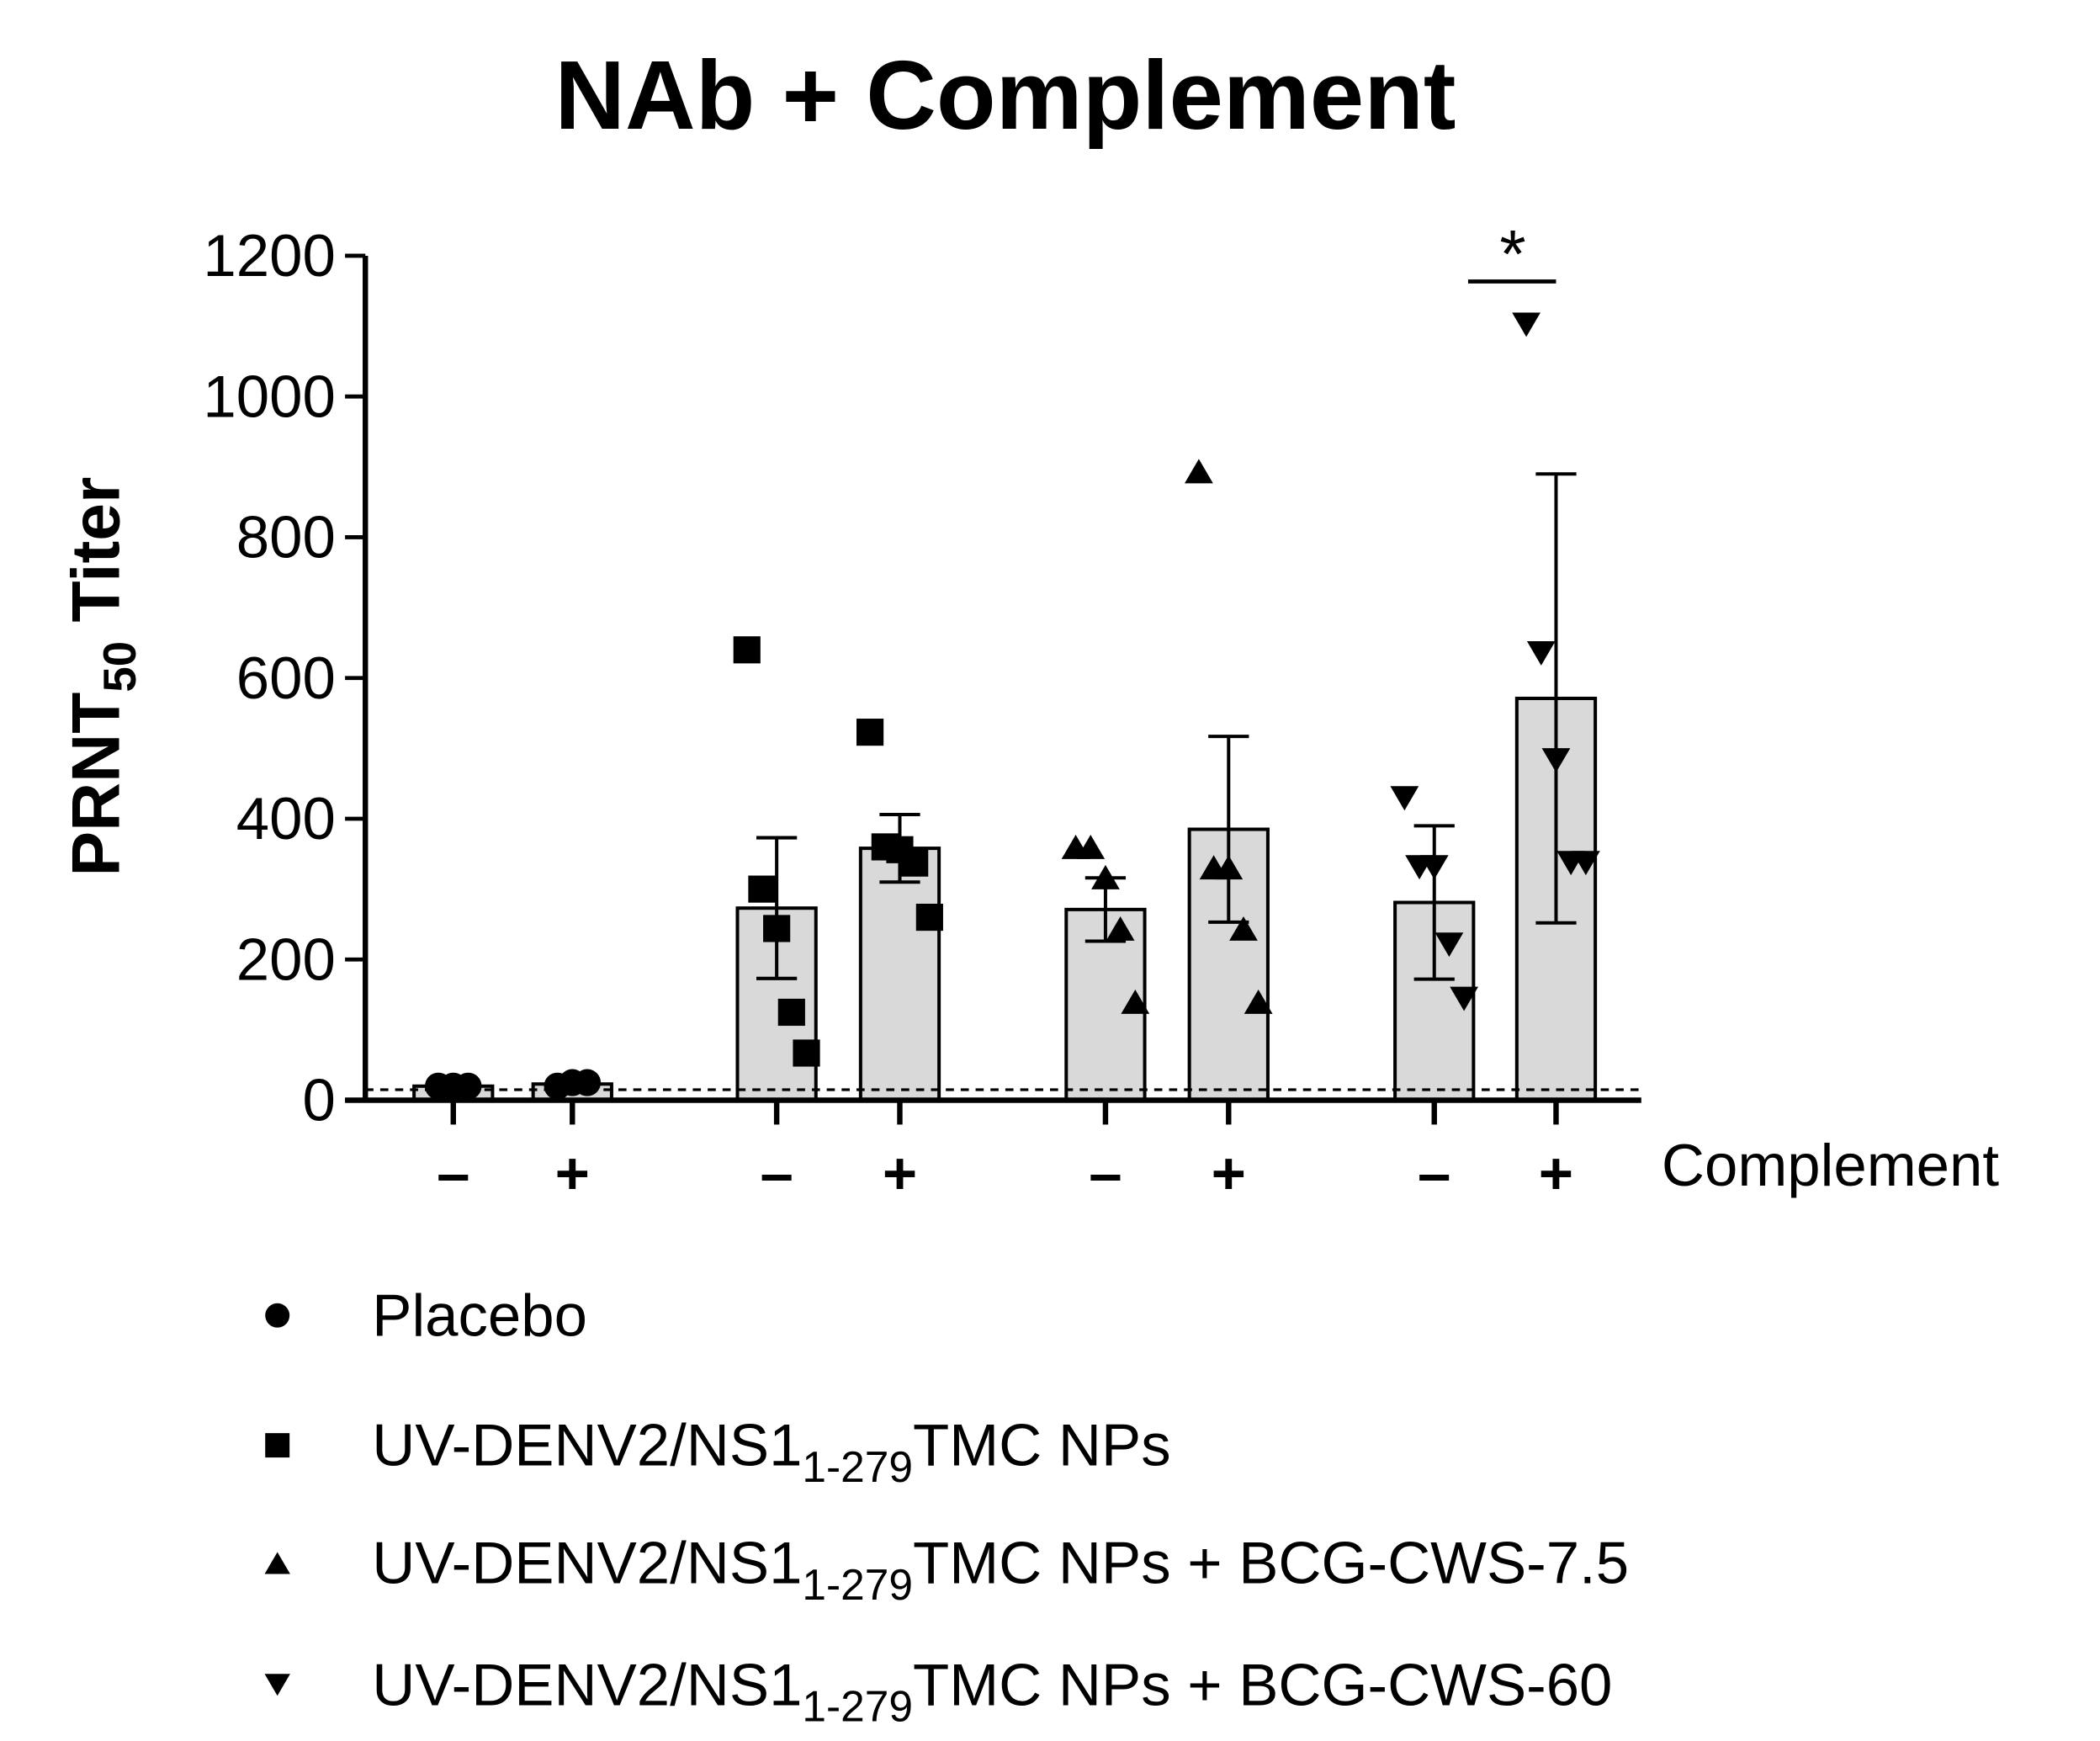  I want to click on y-axis-label: PRNT50 Titer, so click(103, 677).